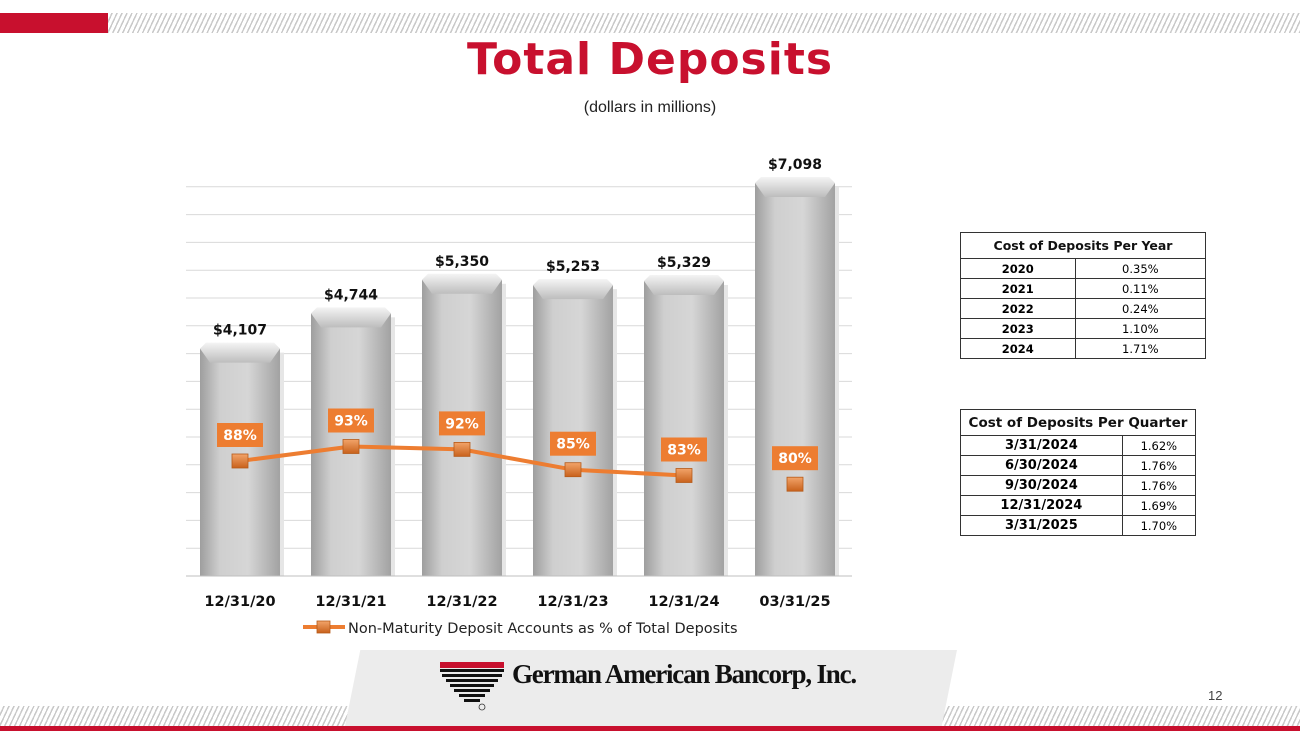 The height and width of the screenshot is (731, 1300). I want to click on data-labels: $4,107 $4,744 $5,350 $5,253 $5,329 $7,098, so click(517, 248).